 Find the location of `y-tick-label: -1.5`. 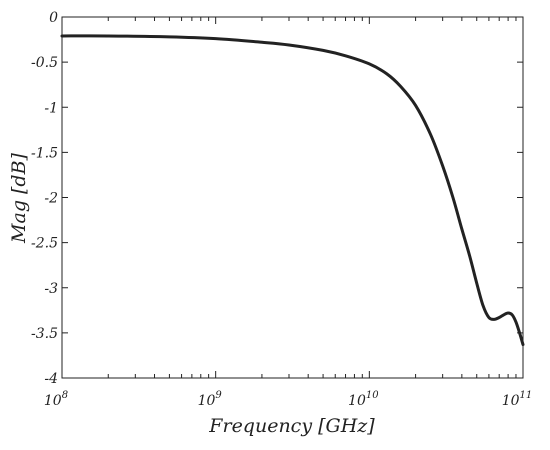

y-tick-label: -1.5 is located at coordinates (44, 153).